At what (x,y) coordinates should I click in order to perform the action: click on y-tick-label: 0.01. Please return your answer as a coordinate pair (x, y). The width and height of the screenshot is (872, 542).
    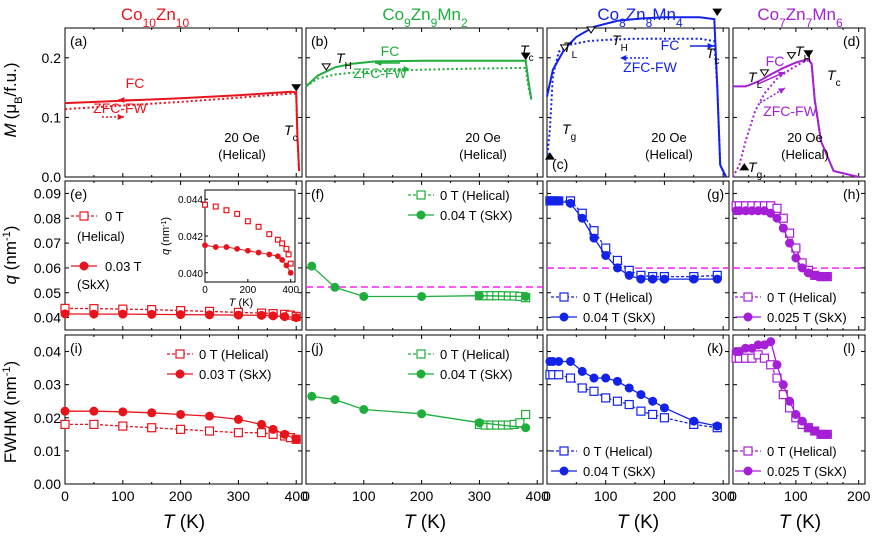
    Looking at the image, I should click on (47, 451).